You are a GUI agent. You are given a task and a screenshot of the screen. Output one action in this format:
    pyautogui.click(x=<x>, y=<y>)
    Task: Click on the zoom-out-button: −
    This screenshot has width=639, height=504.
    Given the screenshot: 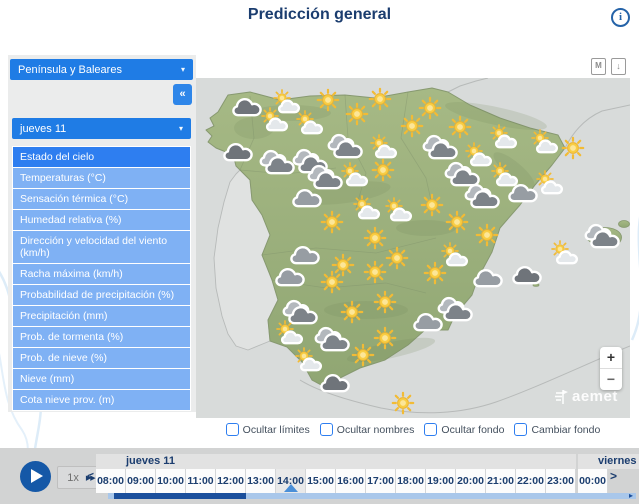 What is the action you would take?
    pyautogui.click(x=611, y=379)
    